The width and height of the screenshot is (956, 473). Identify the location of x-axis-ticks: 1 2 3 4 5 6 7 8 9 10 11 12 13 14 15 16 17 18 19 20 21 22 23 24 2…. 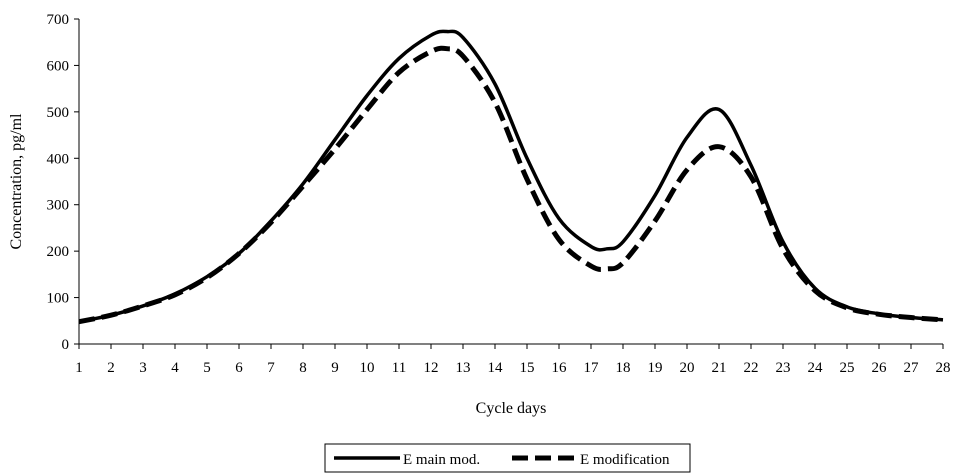
(513, 360).